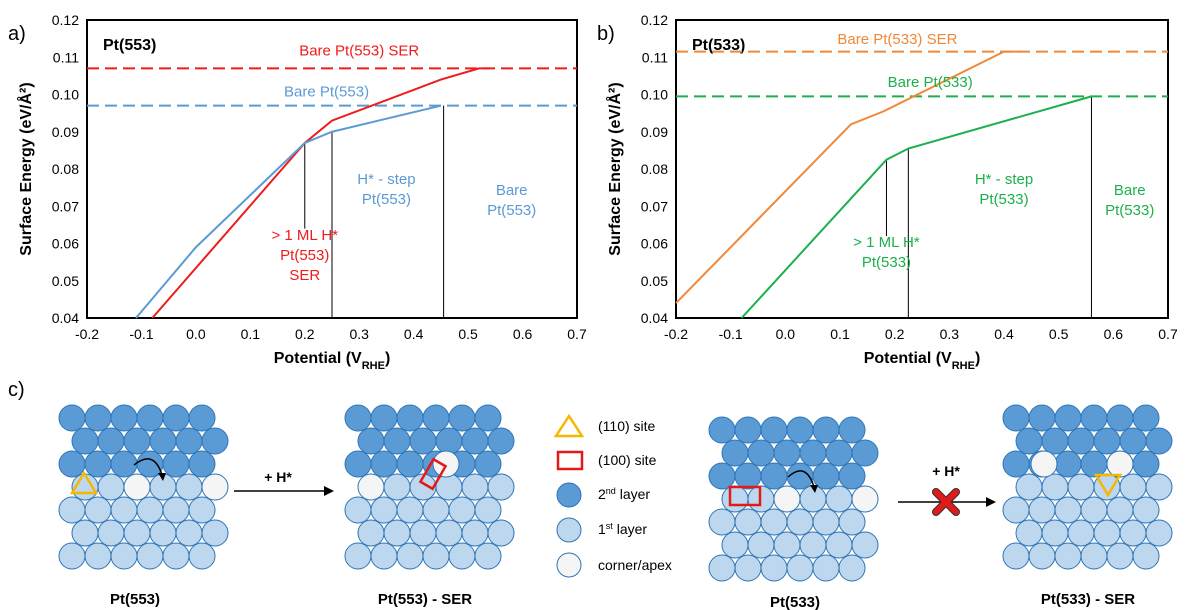 Image resolution: width=1189 pixels, height=610 pixels. What do you see at coordinates (848, 177) in the screenshot?
I see `surface-energy-line` at bounding box center [848, 177].